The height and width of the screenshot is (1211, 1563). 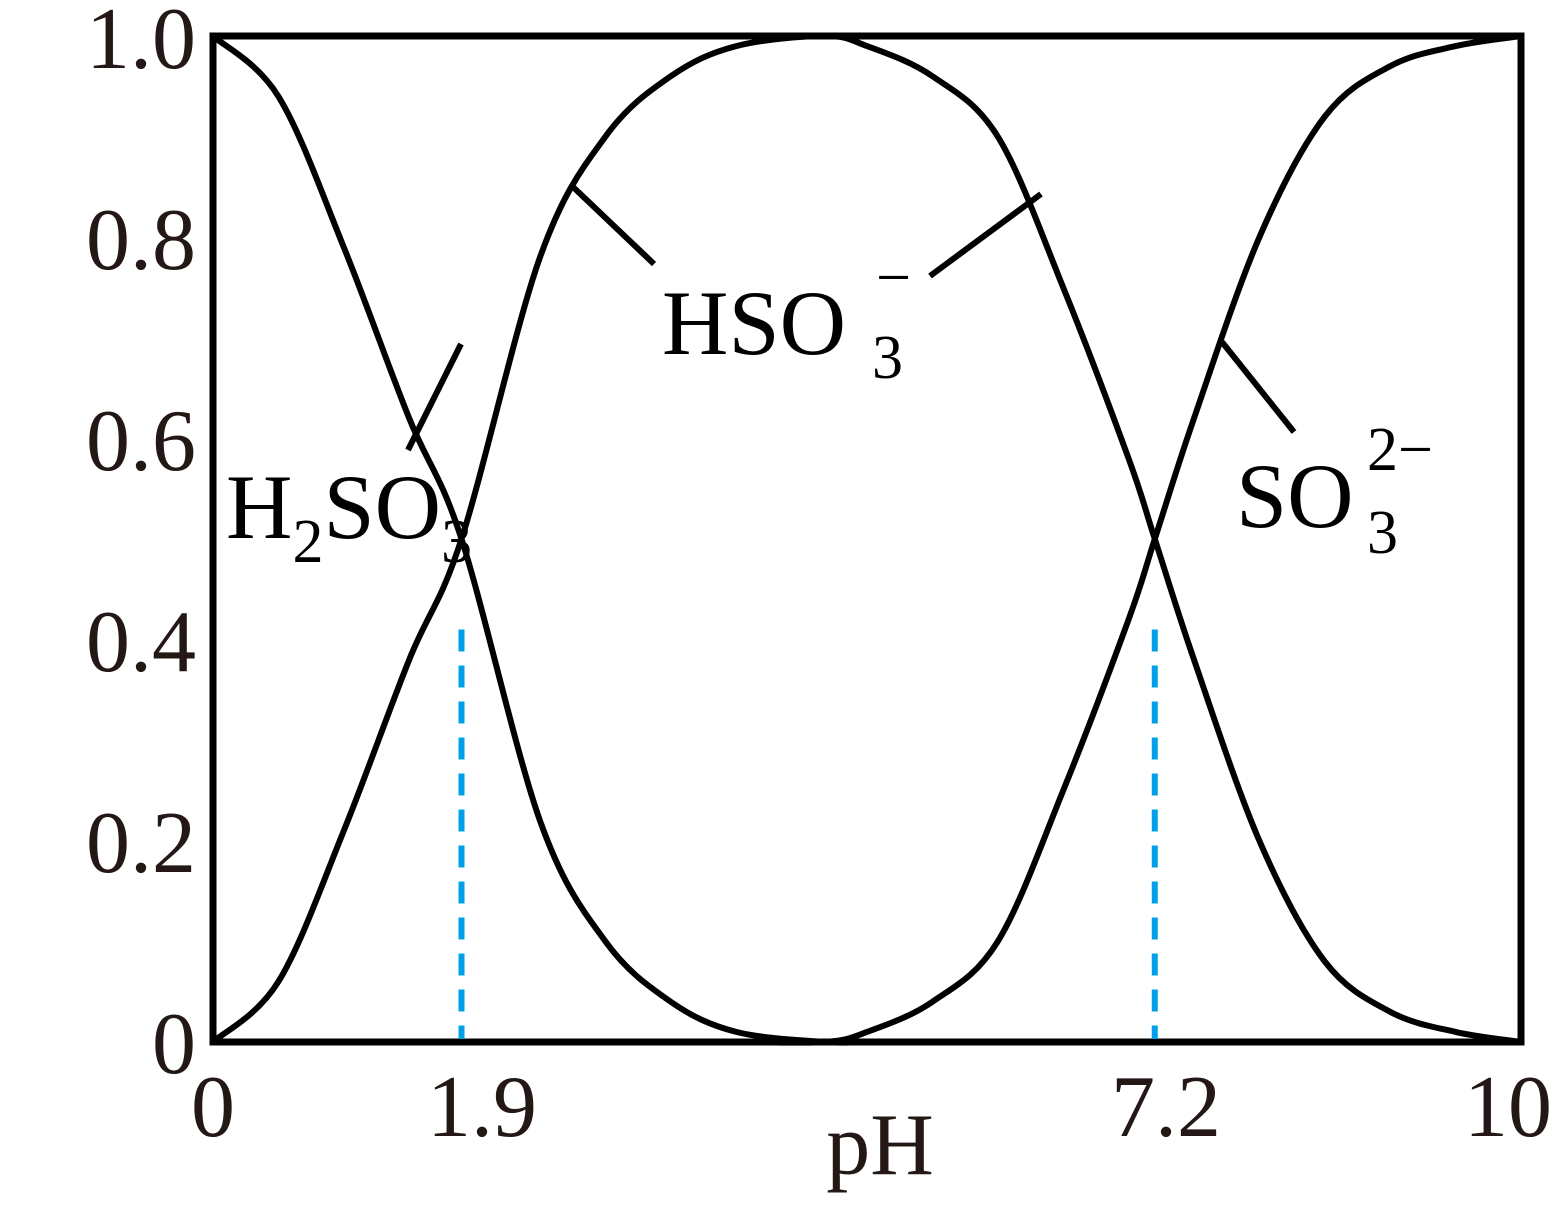 I want to click on leader-line-so3, so click(x=1258, y=387).